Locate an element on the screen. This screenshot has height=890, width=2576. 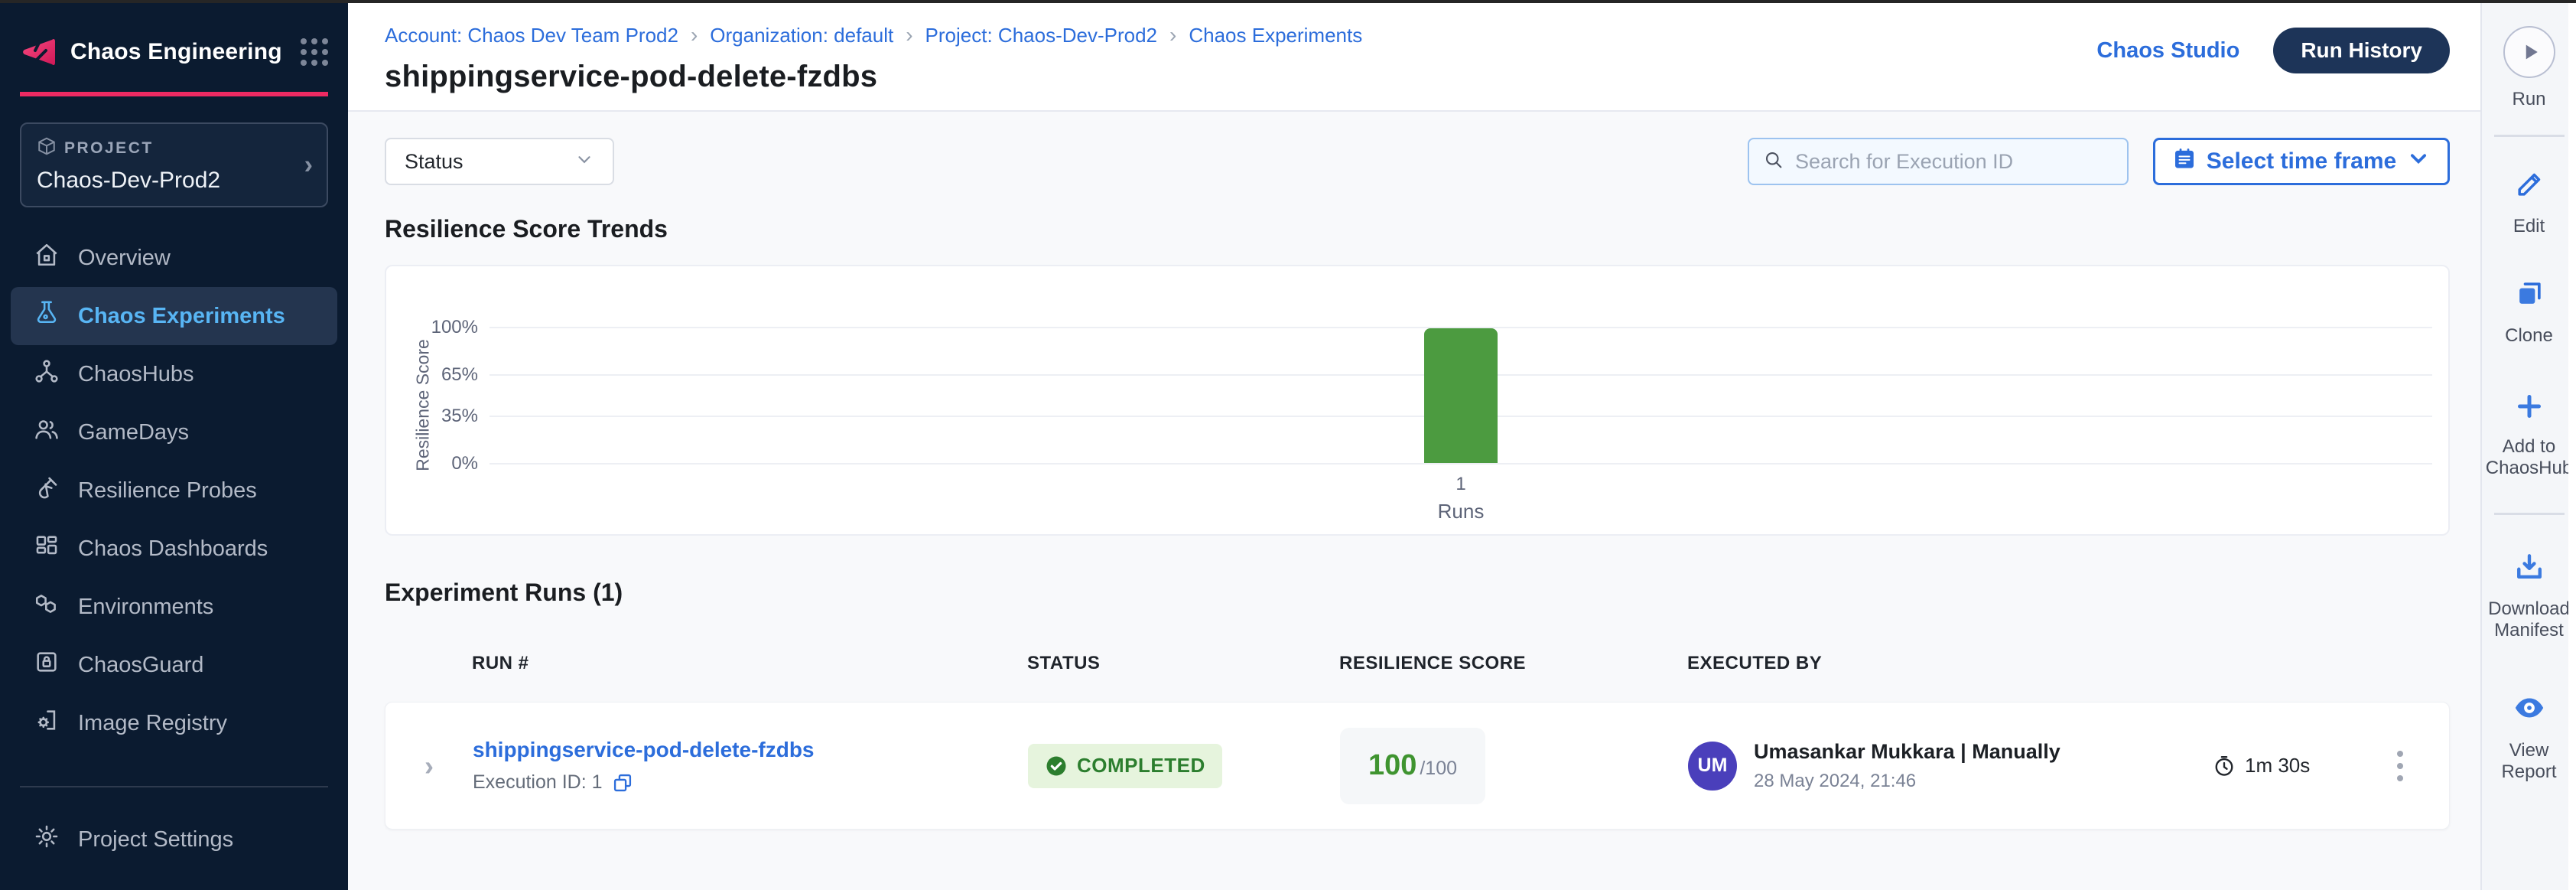
probe-icon is located at coordinates (47, 491).